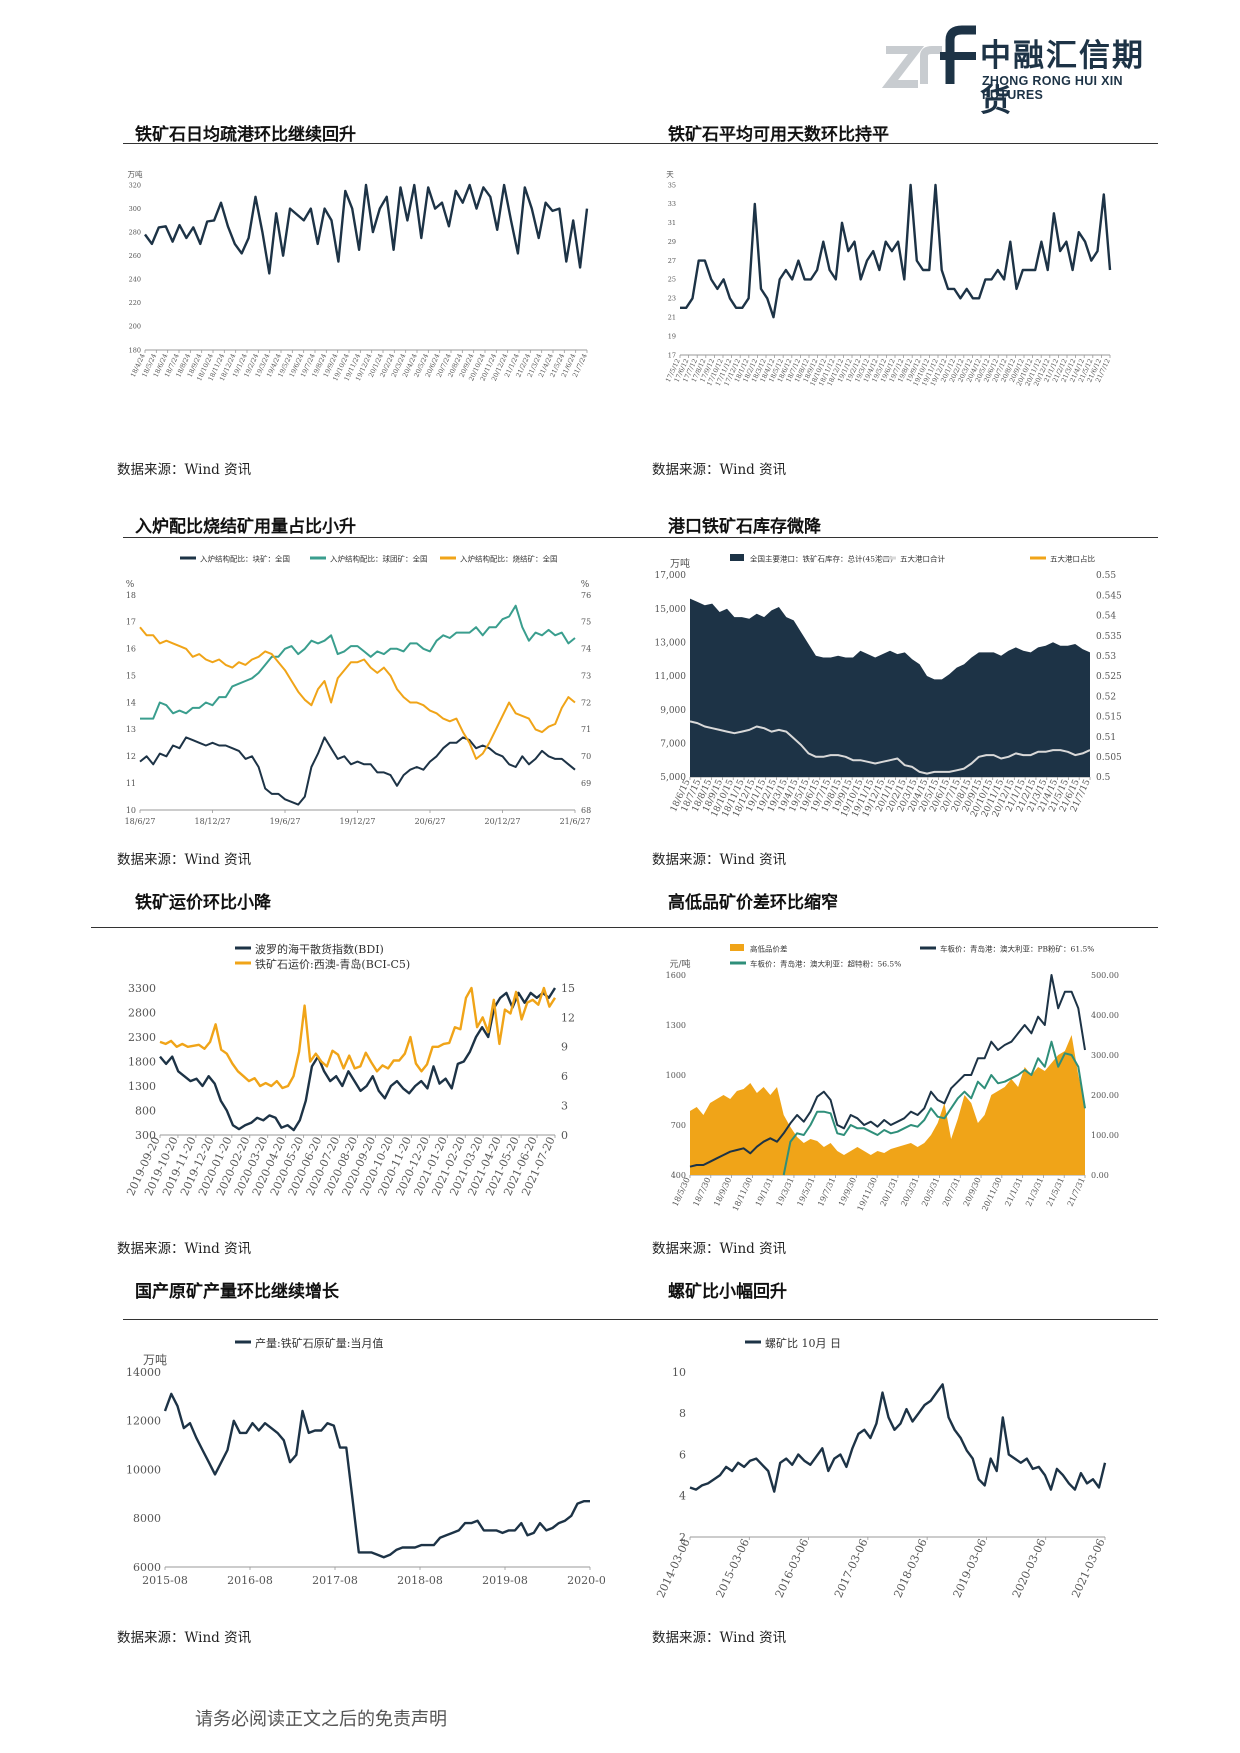 The width and height of the screenshot is (1240, 1753). Describe the element at coordinates (673, 778) in the screenshot. I see `y-tick-label: 5,000` at that location.